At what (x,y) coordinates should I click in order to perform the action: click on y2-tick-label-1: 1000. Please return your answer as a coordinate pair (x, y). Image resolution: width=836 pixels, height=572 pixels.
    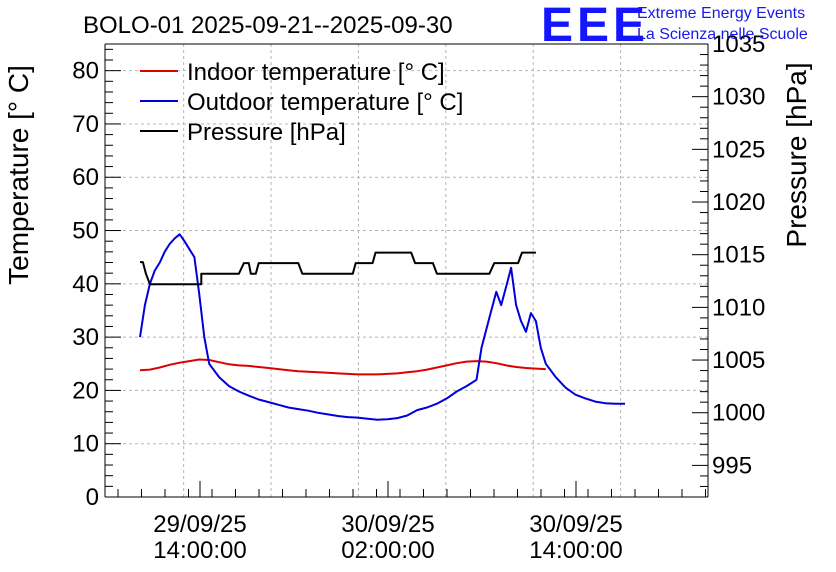
    Looking at the image, I should click on (738, 413).